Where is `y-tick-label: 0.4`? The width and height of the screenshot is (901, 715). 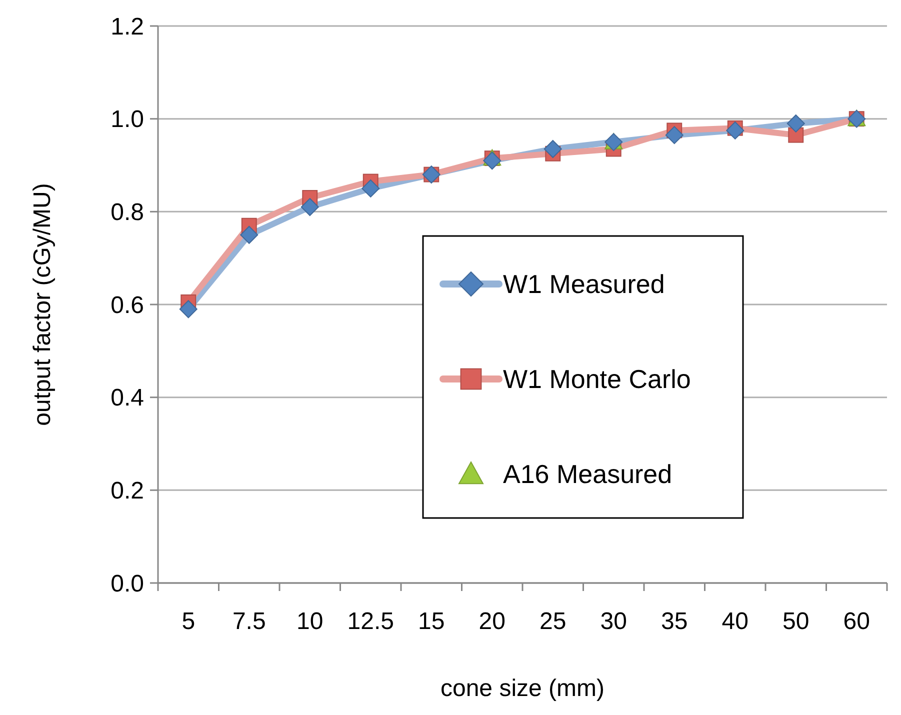
y-tick-label: 0.4 is located at coordinates (127, 398).